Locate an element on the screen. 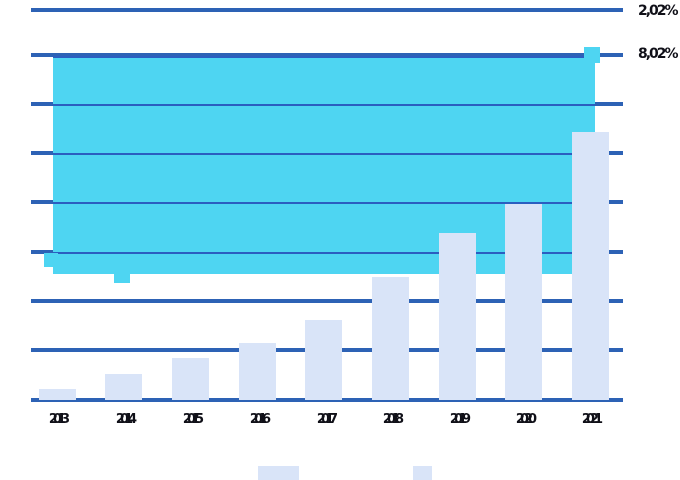  bar-2013 is located at coordinates (57, 394).